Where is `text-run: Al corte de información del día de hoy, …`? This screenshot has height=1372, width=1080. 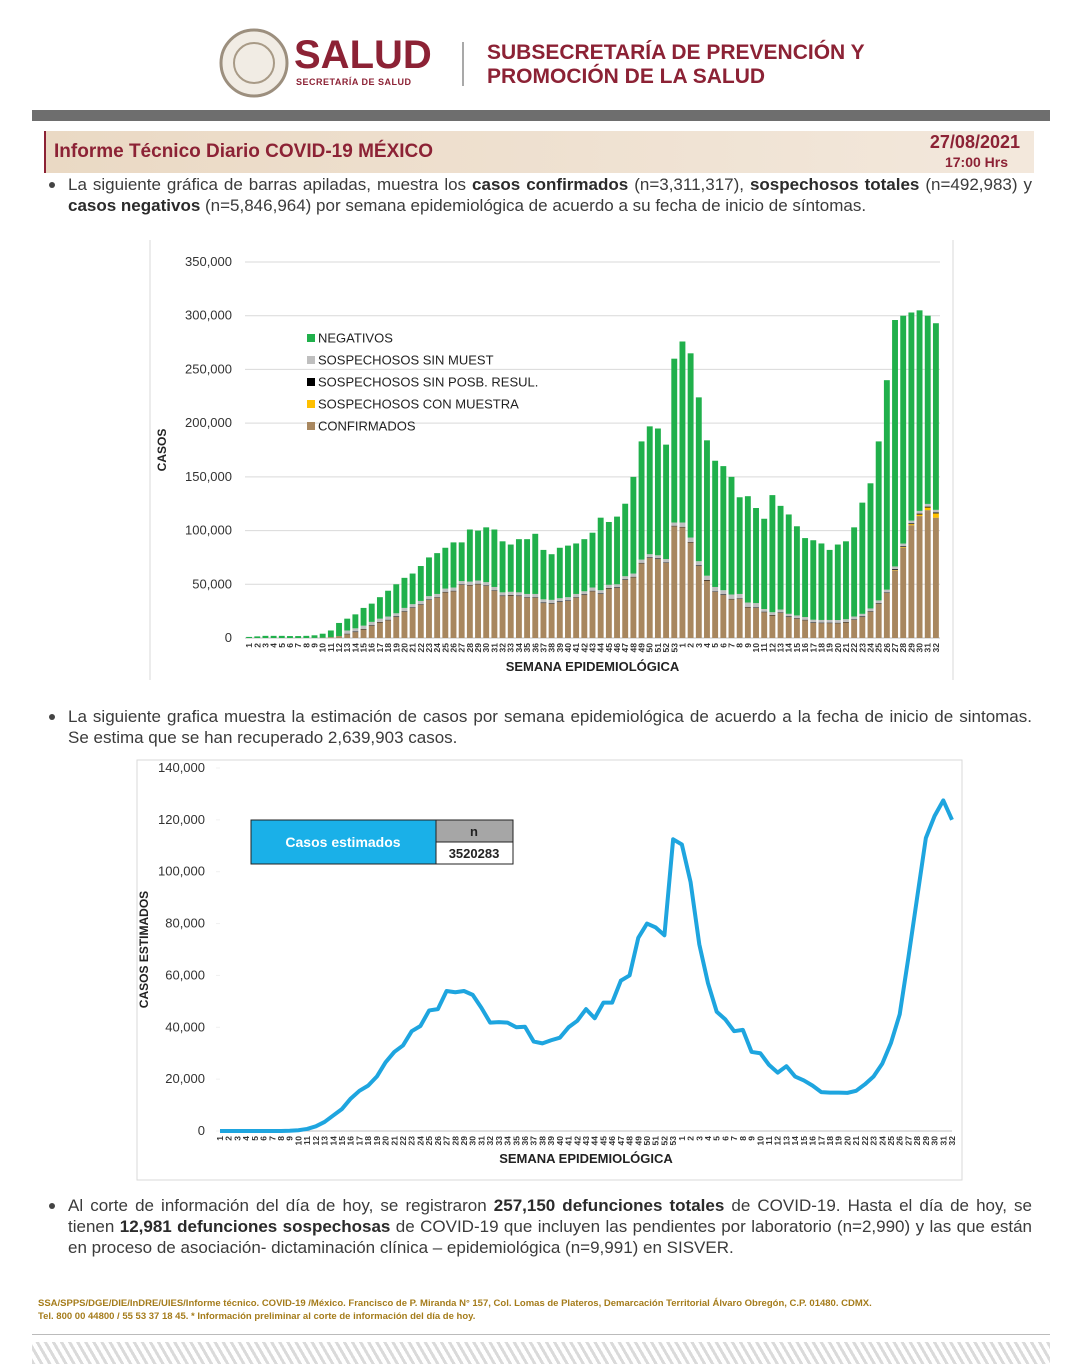 text-run: Al corte de información del día de hoy, … is located at coordinates (281, 1205).